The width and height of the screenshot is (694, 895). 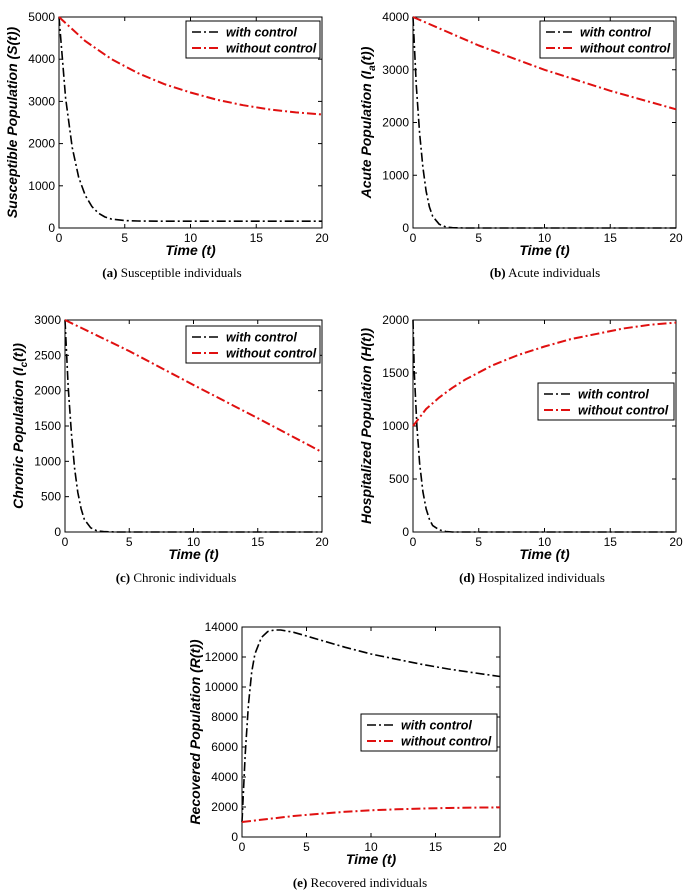 What do you see at coordinates (366, 426) in the screenshot?
I see `y-axis-label: Hospitalized Population (H(t))` at bounding box center [366, 426].